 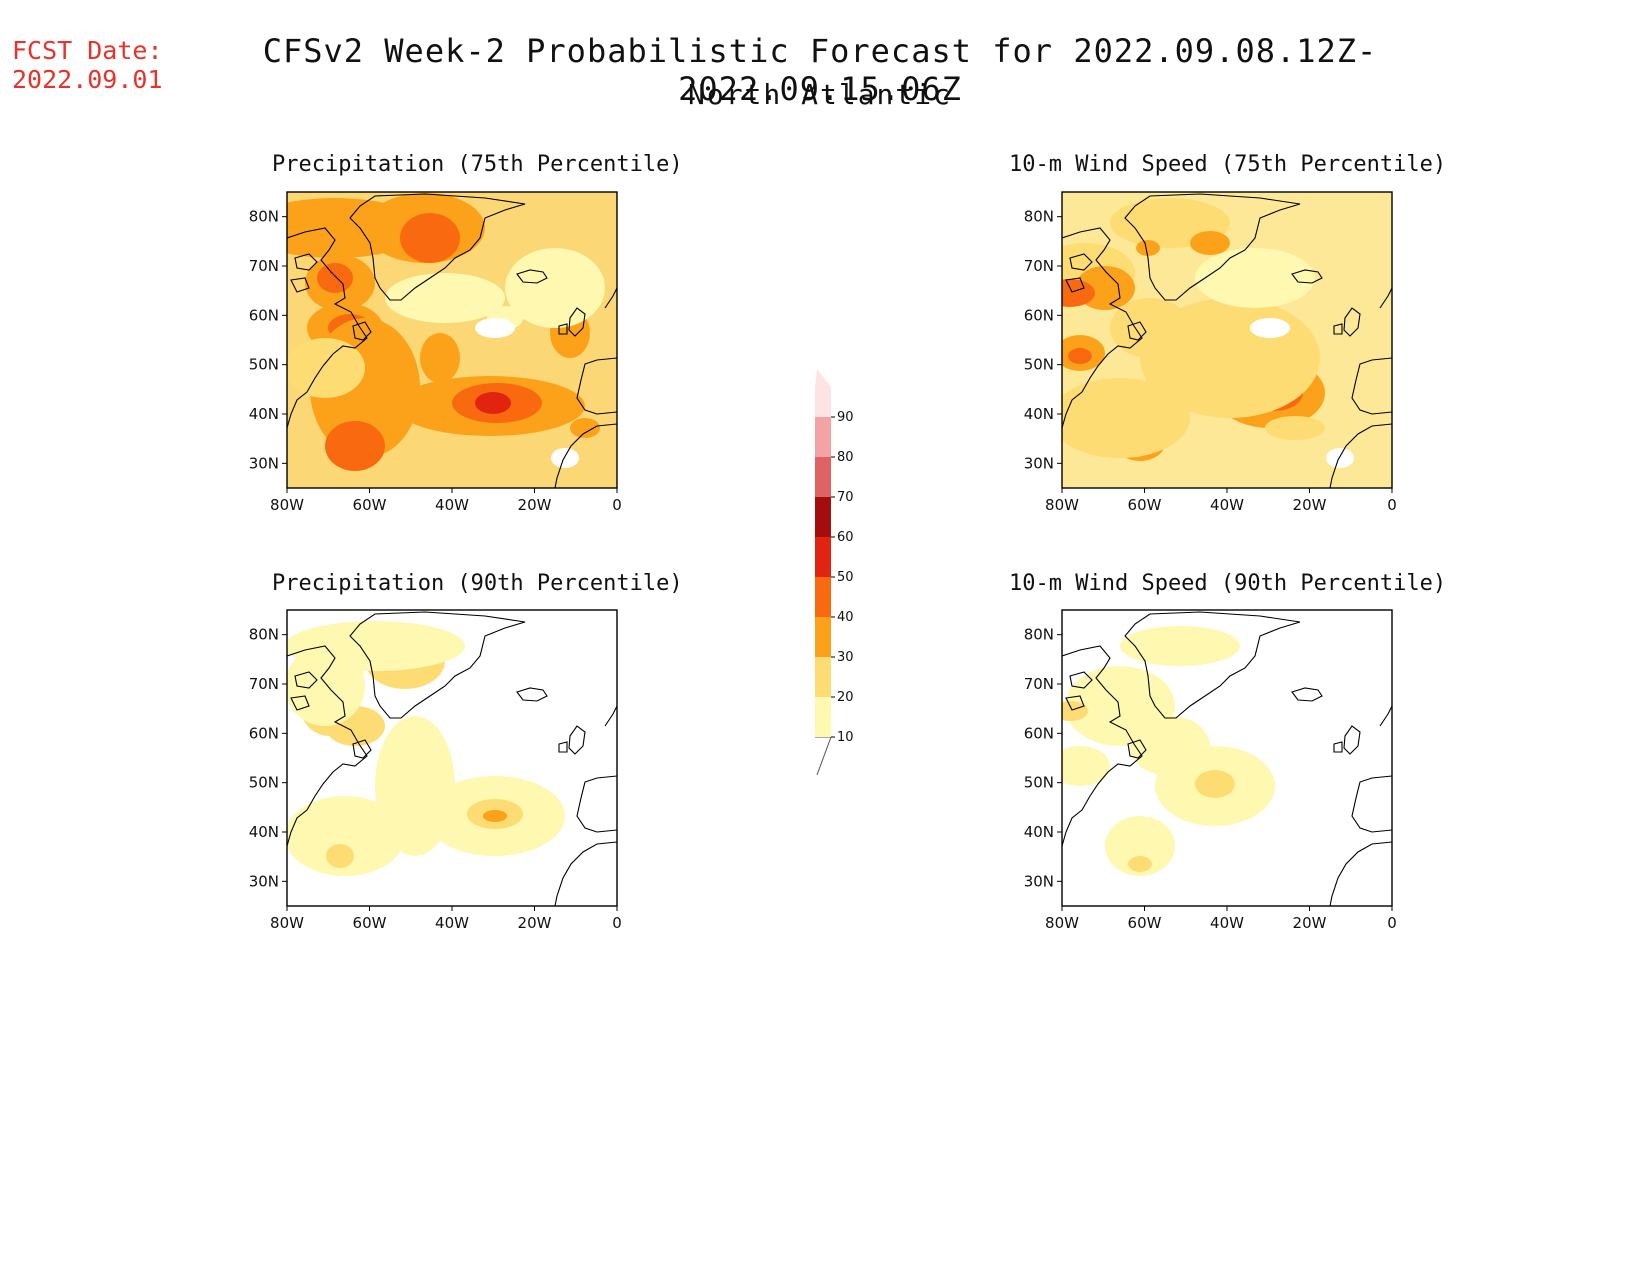 What do you see at coordinates (477, 164) in the screenshot?
I see `panel-title-precip75: Precipitation (75th Percentile)` at bounding box center [477, 164].